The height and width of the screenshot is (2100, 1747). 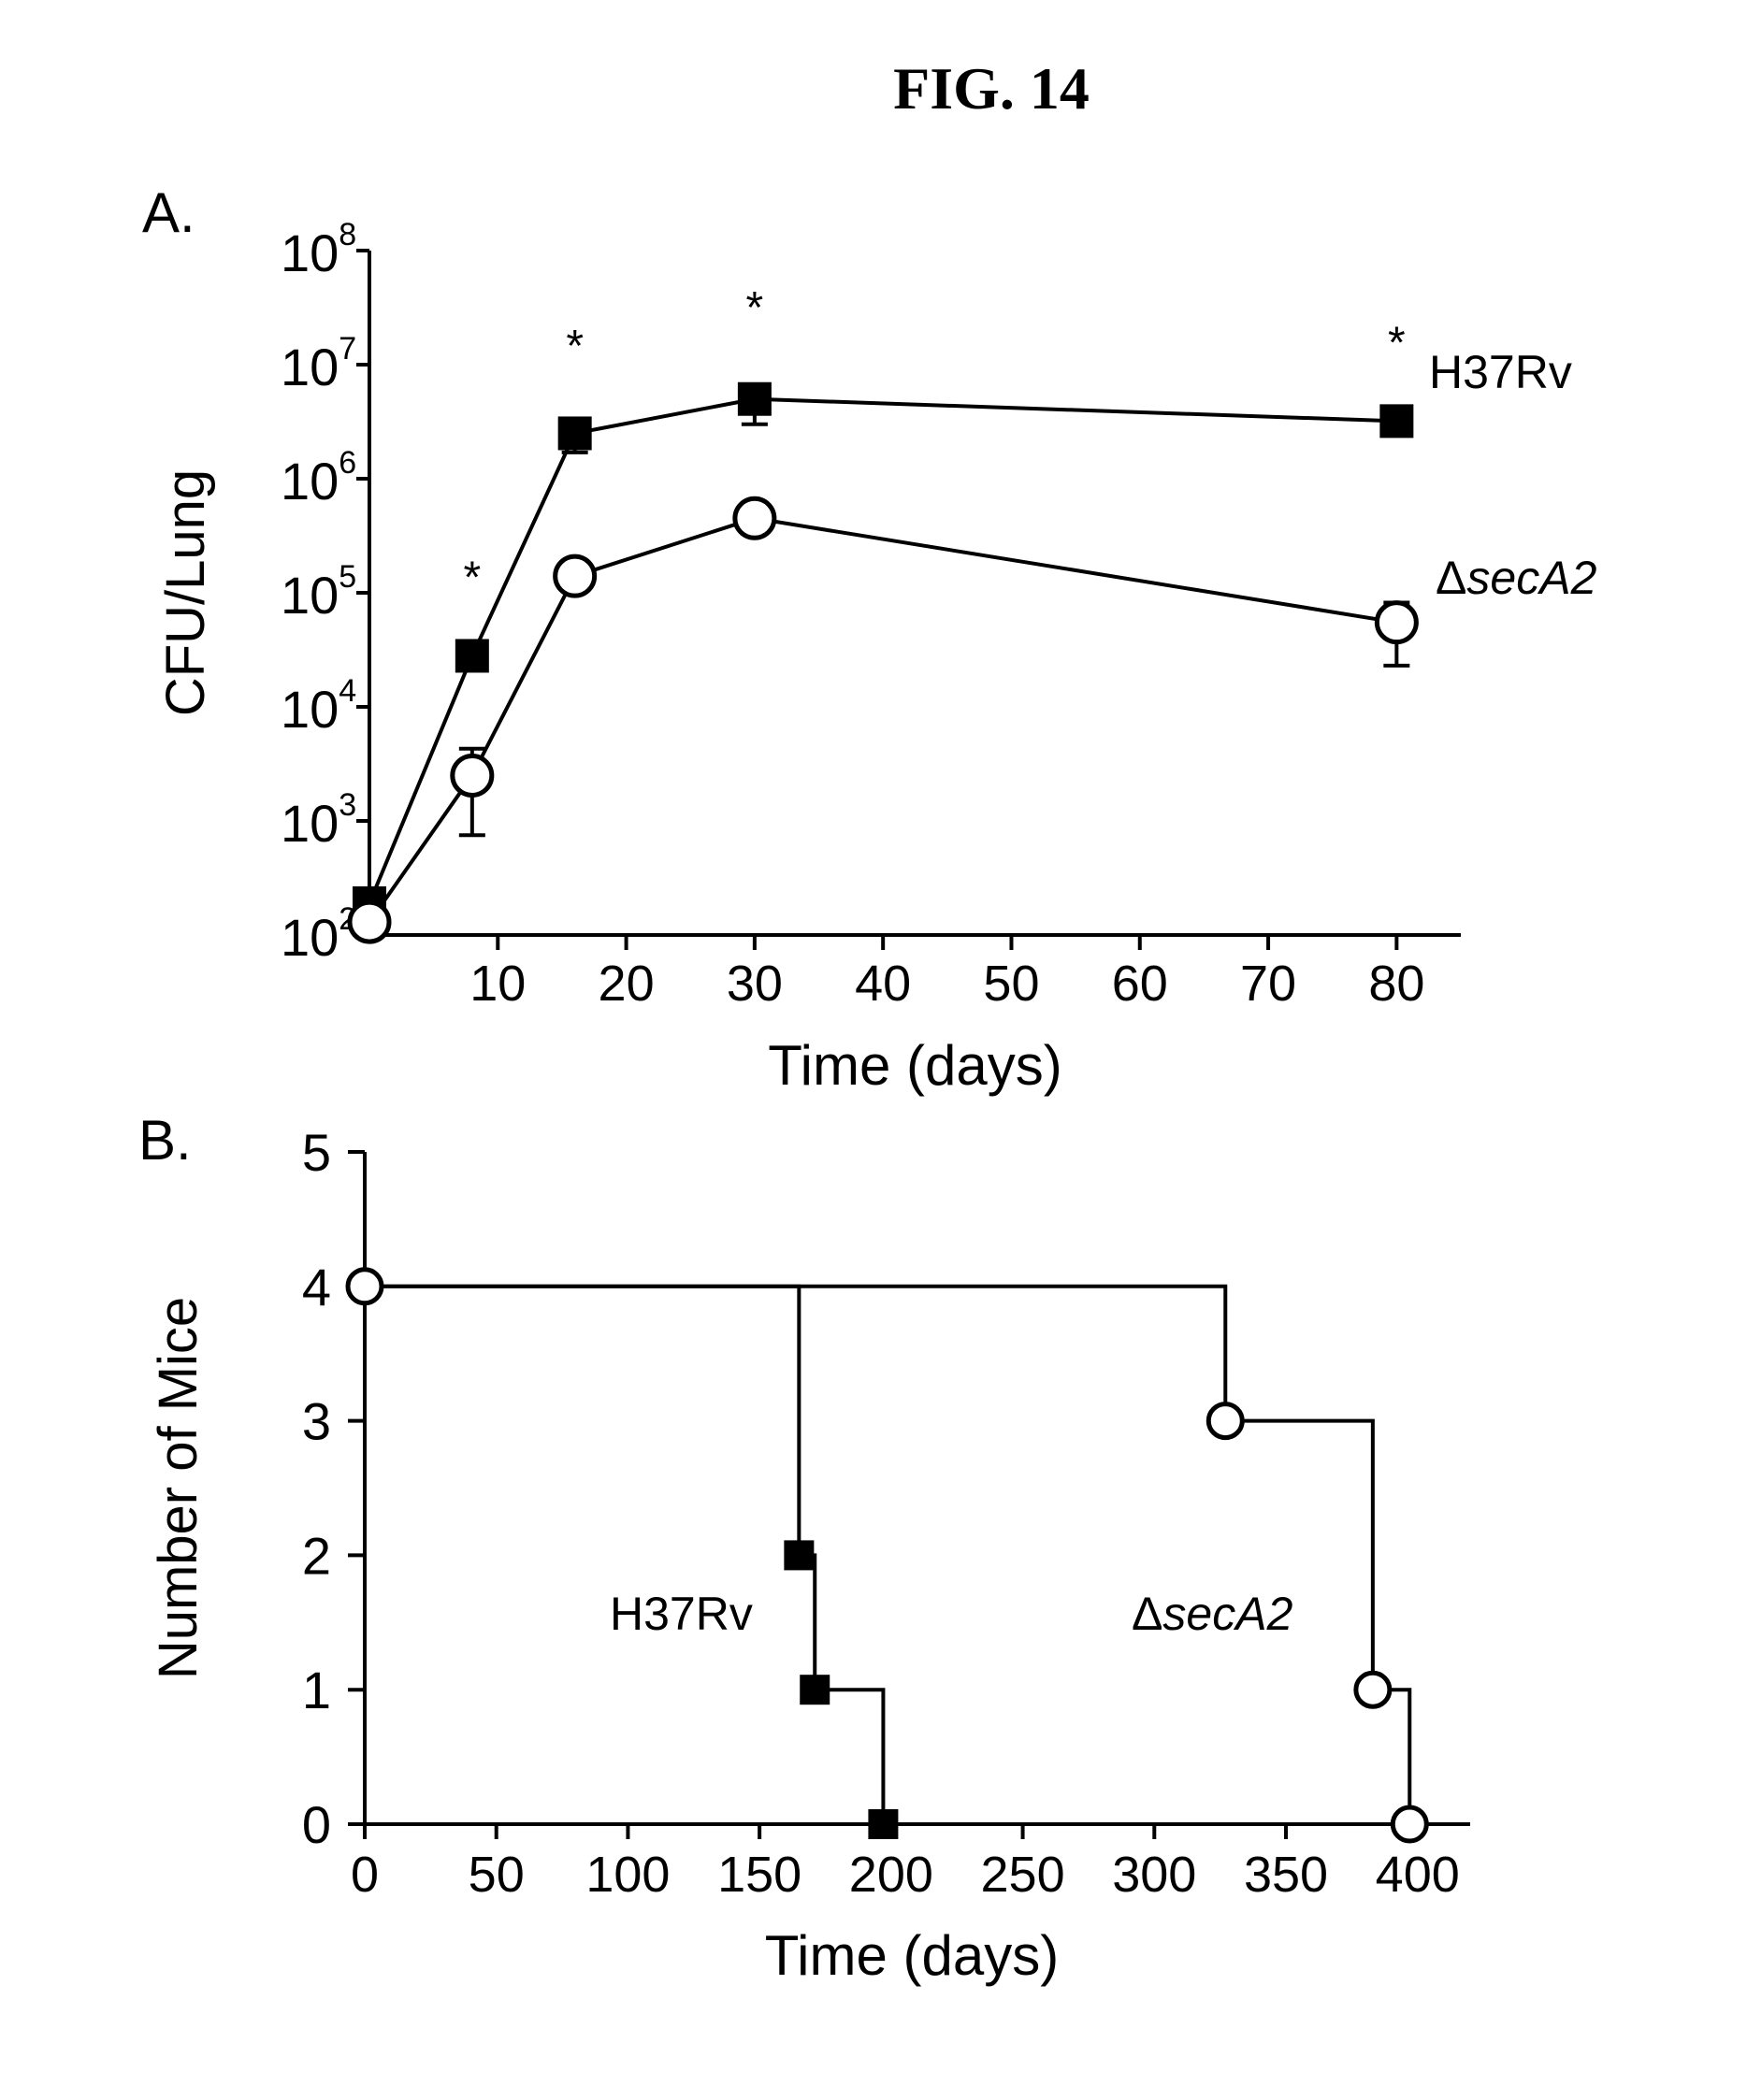 I want to click on x-tick-label: 10, so click(x=497, y=984).